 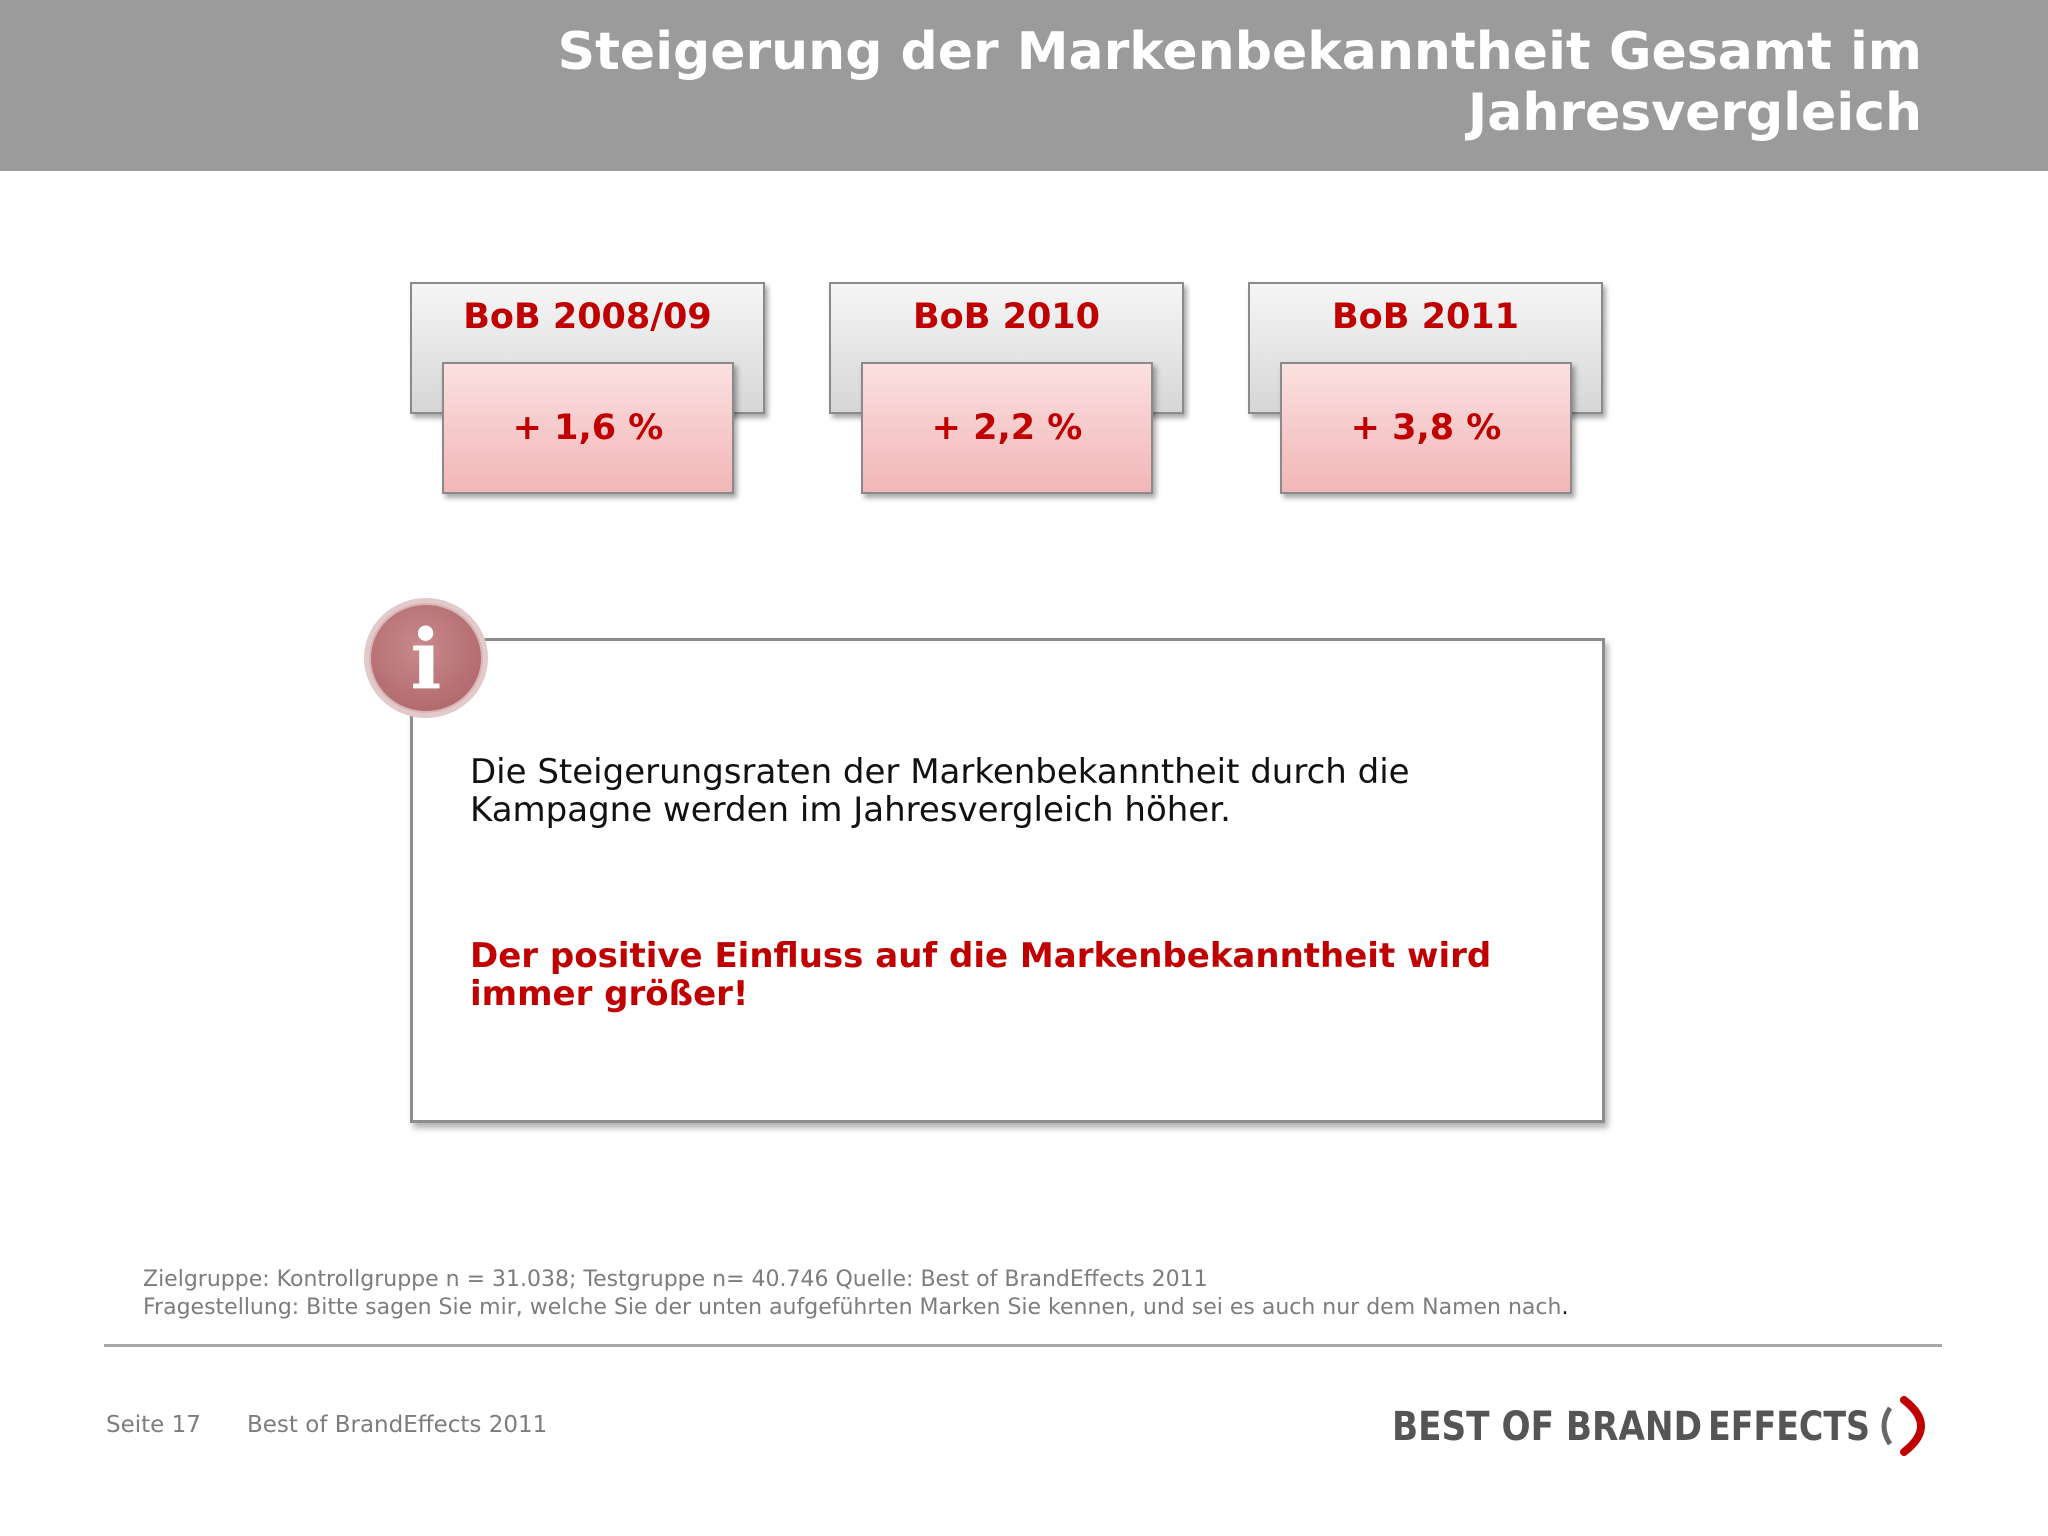 I want to click on result-label: BoB 2010, so click(x=1006, y=317).